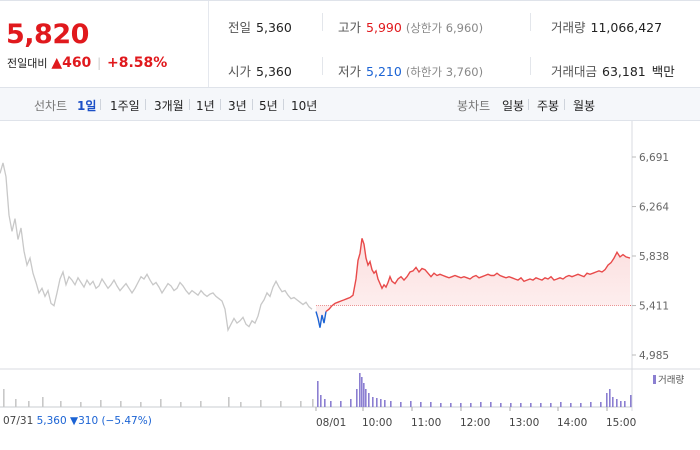 The image size is (700, 450). Describe the element at coordinates (350, 104) in the screenshot. I see `period-toolbar: 선차트 1일 1주일 3개월 1년 3년 5년 10년 봉차트 일봉 주봉 월봉` at that location.